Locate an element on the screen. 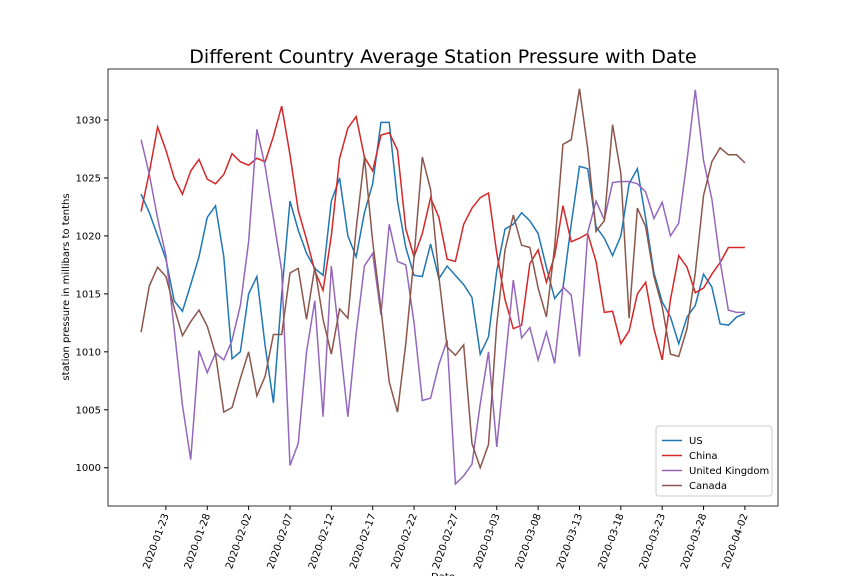 Image resolution: width=864 pixels, height=576 pixels. legend-label: China is located at coordinates (703, 456).